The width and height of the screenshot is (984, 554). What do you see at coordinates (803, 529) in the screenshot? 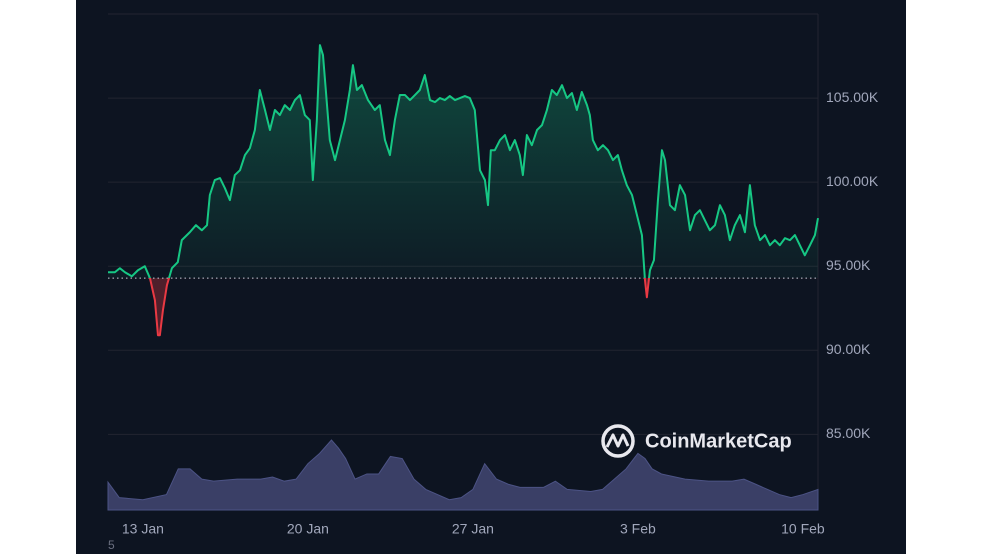
I see `x-tick-label: 10 Feb` at bounding box center [803, 529].